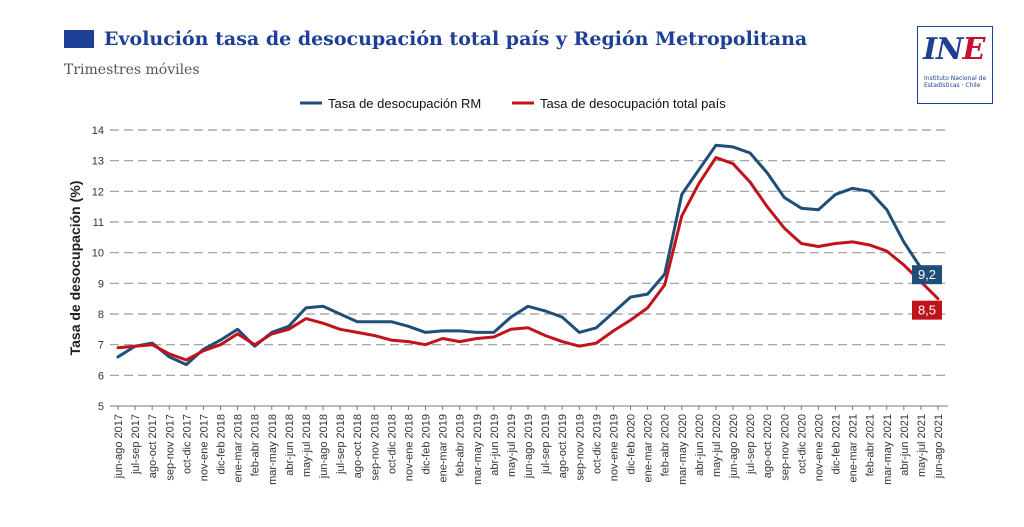  I want to click on x-tick-label: dic-feb 2018, so click(222, 444).